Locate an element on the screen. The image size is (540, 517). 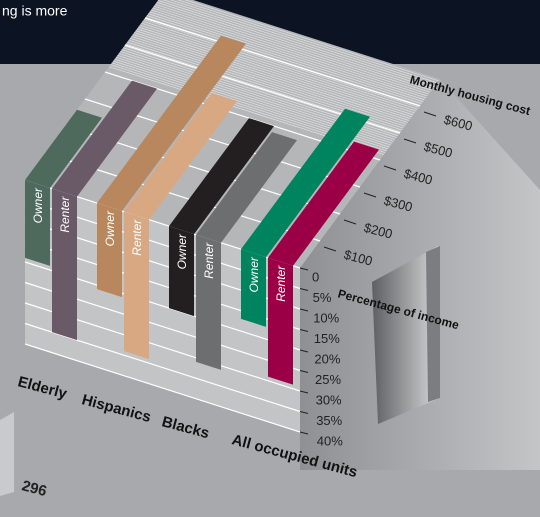
door-frame is located at coordinates (433, 324).